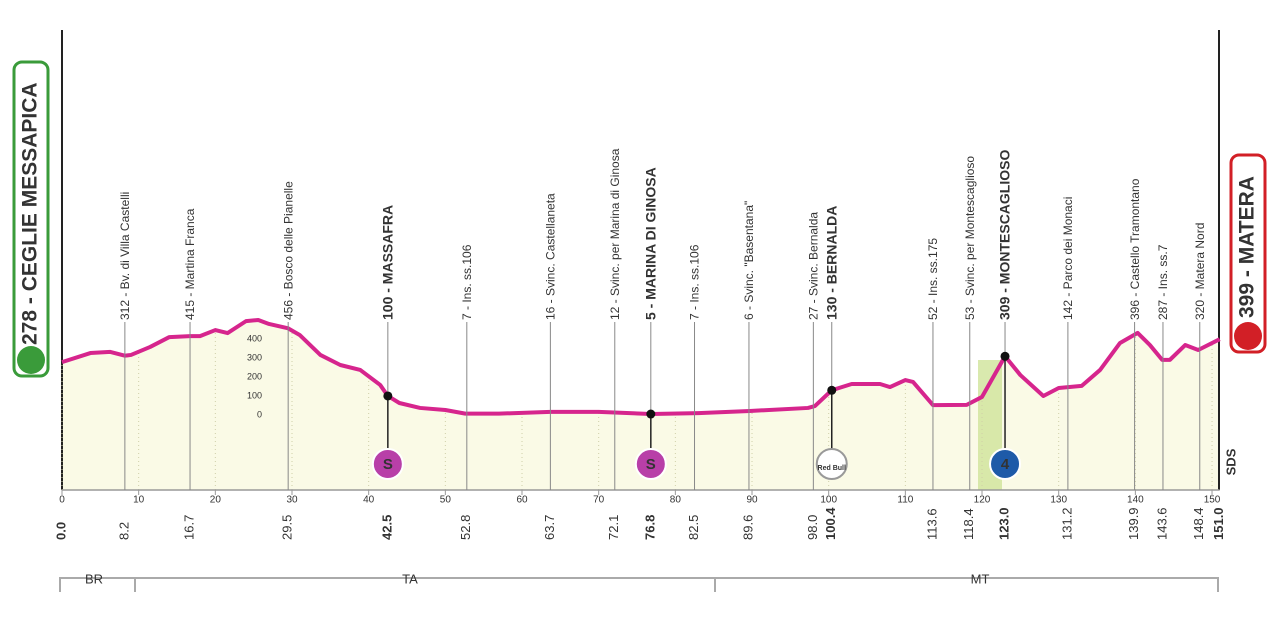 The image size is (1280, 618). What do you see at coordinates (1161, 523) in the screenshot?
I see `km-label: 143.6` at bounding box center [1161, 523].